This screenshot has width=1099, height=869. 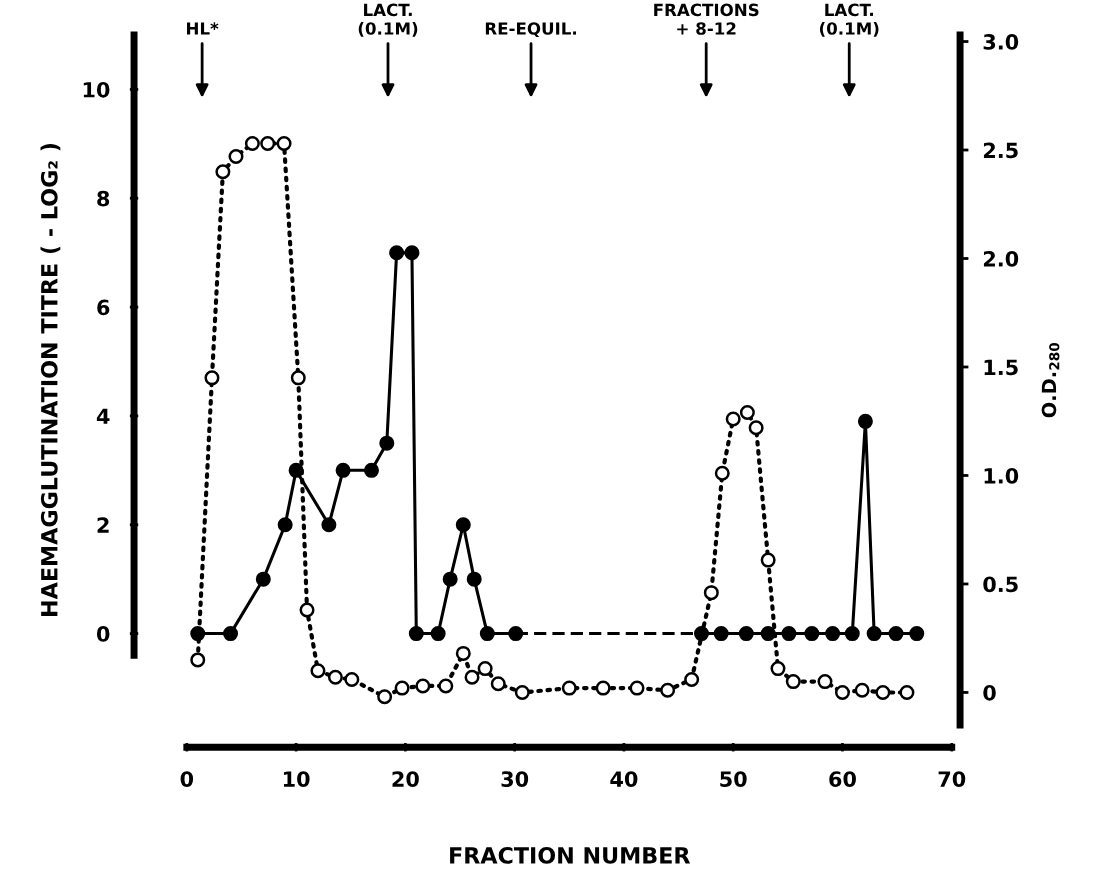 I want to click on y-tick-label: 0, so click(x=103, y=634).